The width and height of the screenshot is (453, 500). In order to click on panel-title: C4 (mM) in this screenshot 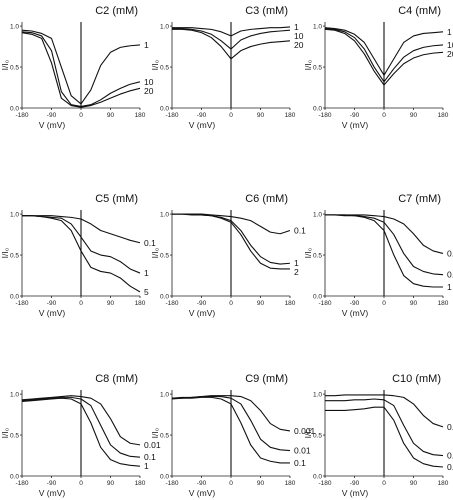, I will do `click(419, 11)`.